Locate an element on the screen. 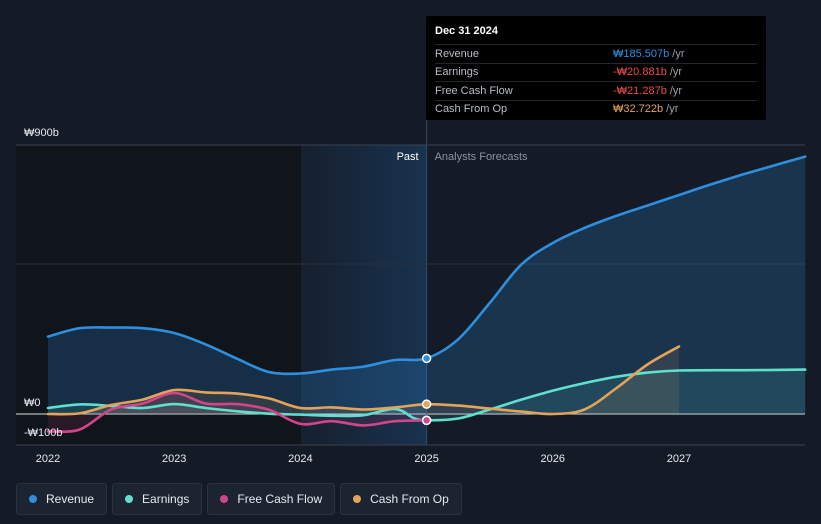  marker-free-cash-flow is located at coordinates (426, 420).